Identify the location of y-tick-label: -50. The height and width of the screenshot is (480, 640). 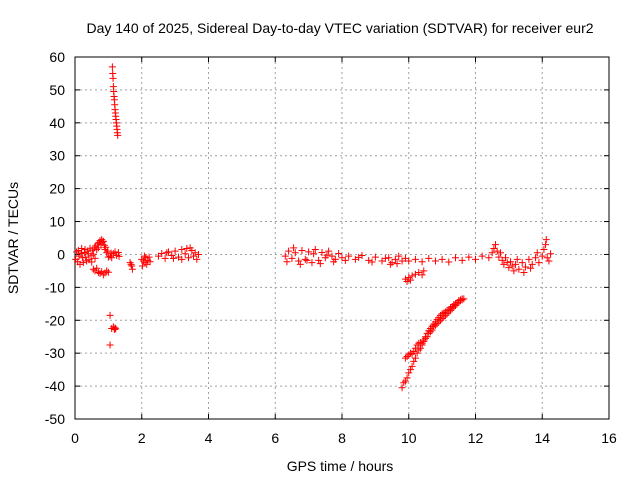
(55, 419).